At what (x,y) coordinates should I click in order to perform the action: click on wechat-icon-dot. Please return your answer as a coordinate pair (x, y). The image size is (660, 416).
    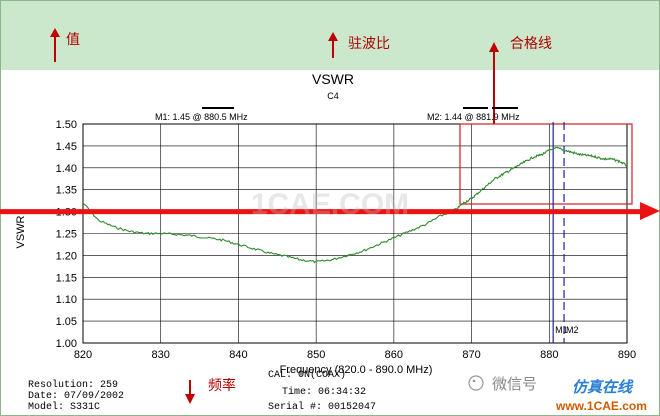
    Looking at the image, I should click on (474, 381).